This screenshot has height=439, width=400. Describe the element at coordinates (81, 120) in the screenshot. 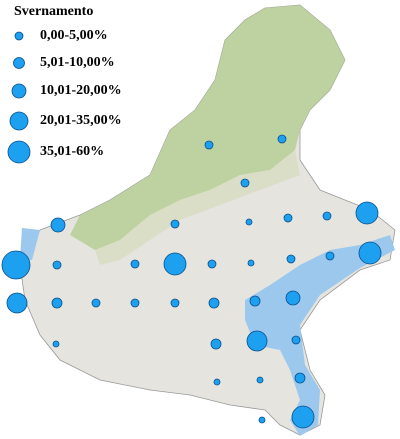

I see `legend-label: 20,01-35,00%` at that location.